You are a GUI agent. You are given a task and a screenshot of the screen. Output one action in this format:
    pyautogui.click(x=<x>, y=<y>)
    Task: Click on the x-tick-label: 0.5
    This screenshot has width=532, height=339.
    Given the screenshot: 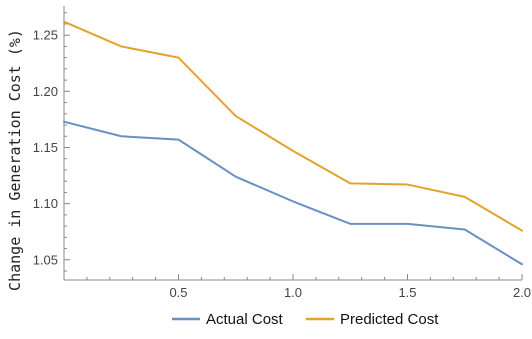 What is the action you would take?
    pyautogui.click(x=178, y=292)
    